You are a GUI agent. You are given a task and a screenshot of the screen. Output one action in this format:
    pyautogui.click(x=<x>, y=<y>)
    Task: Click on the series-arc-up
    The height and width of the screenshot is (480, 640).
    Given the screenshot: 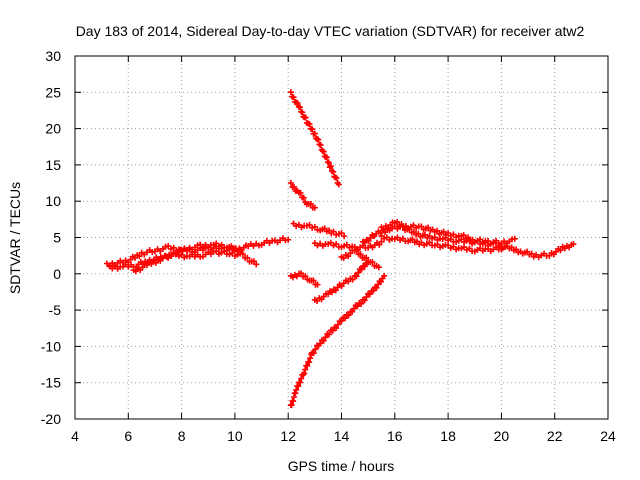 What is the action you would take?
    pyautogui.click(x=314, y=138)
    